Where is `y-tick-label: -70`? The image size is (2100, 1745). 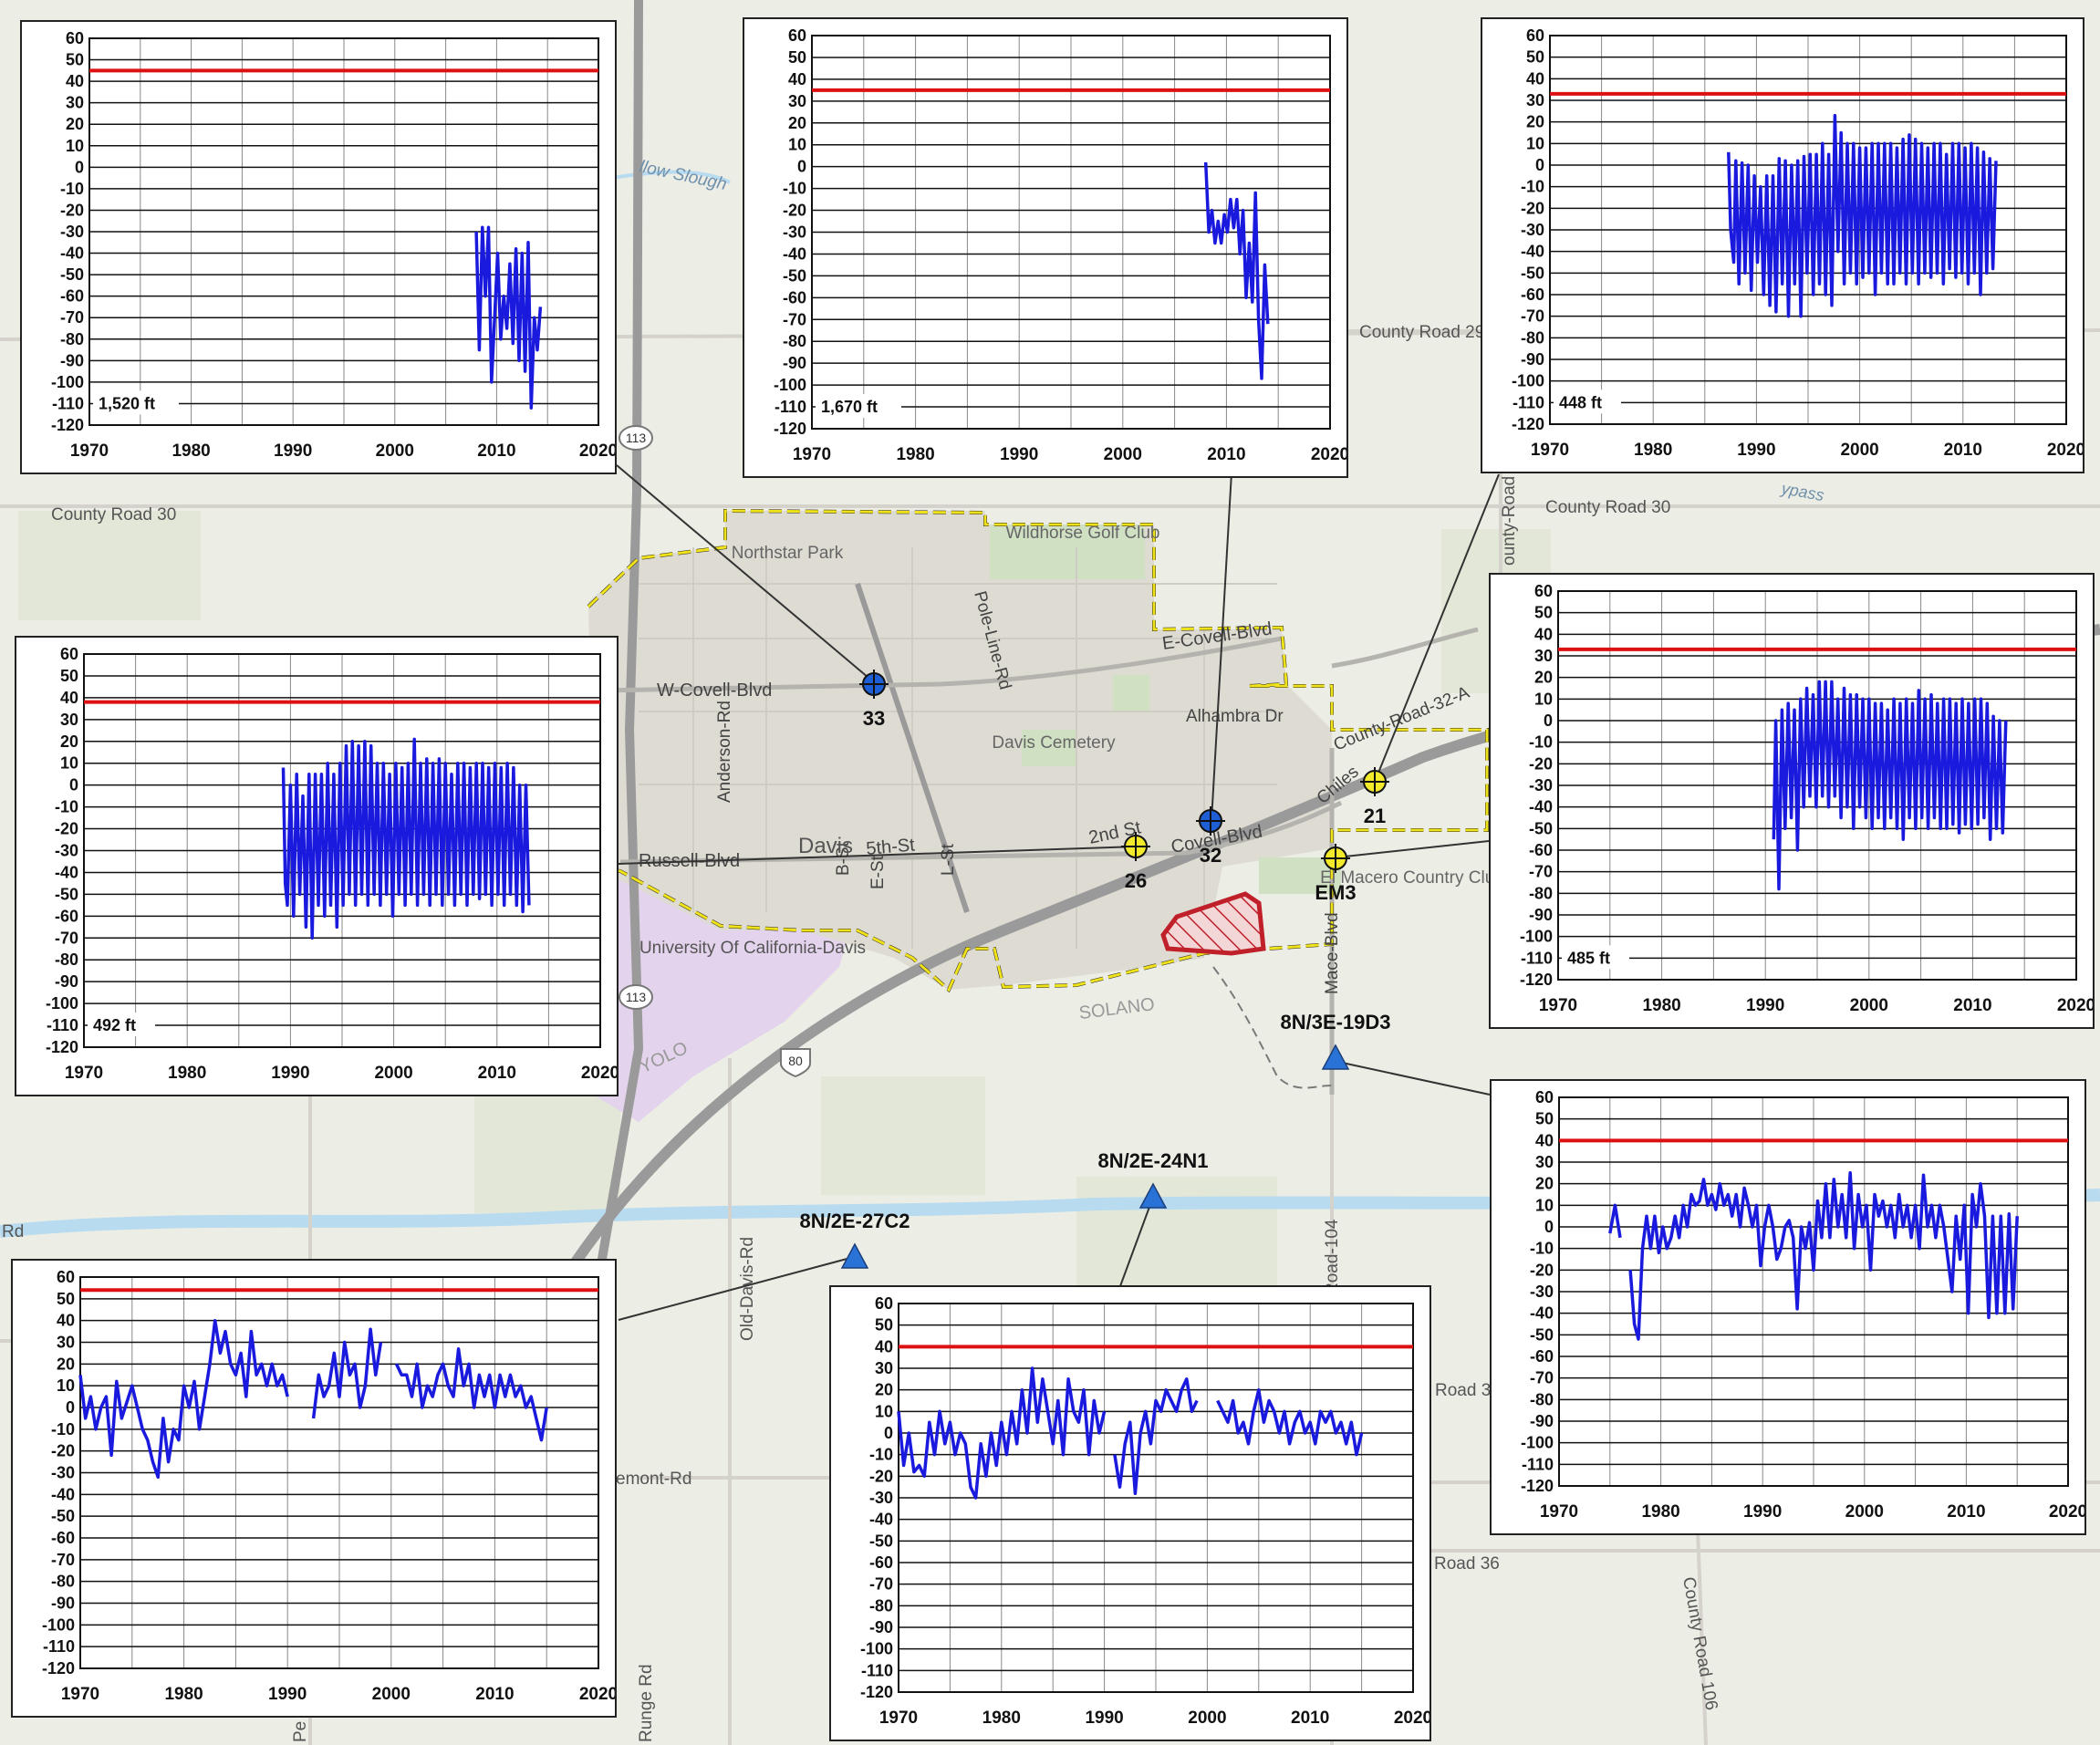 y-tick-label: -70 is located at coordinates (63, 1560).